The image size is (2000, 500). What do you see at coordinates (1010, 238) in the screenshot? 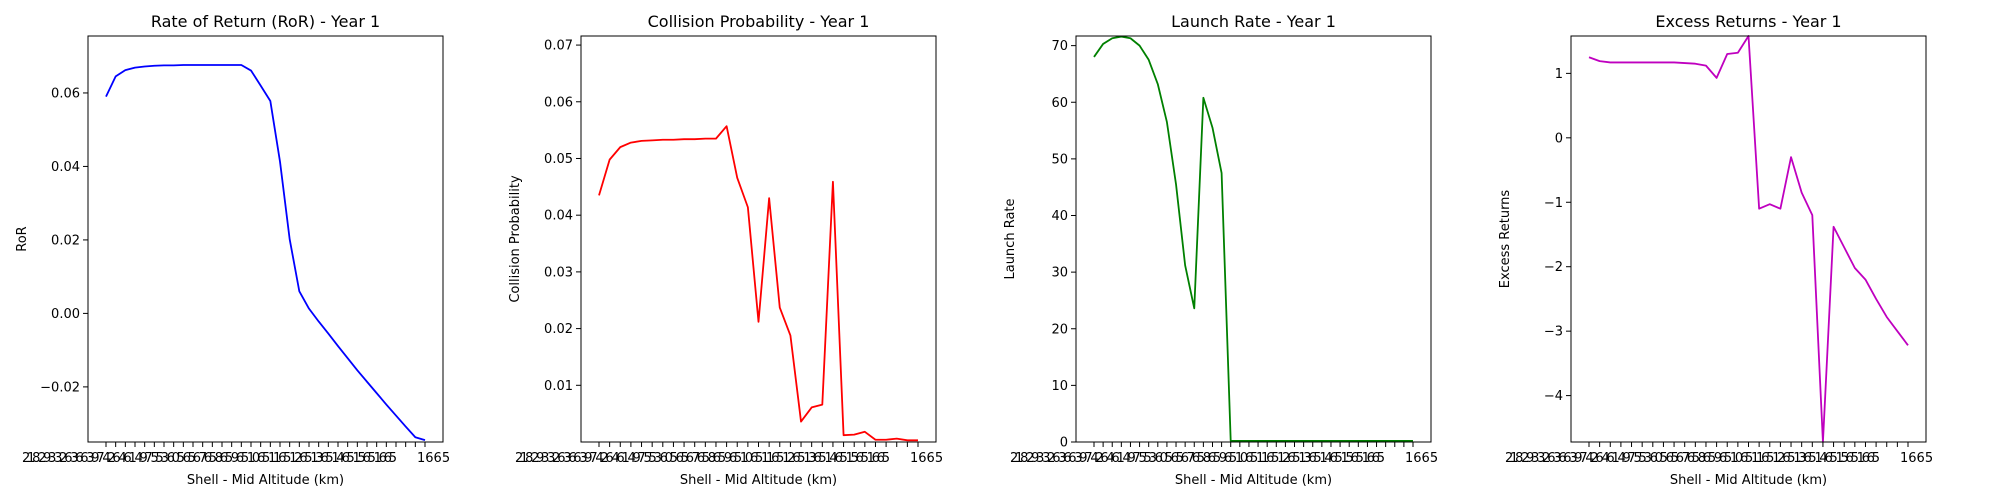
I see `y-axis-label: Launch Rate` at bounding box center [1010, 238].